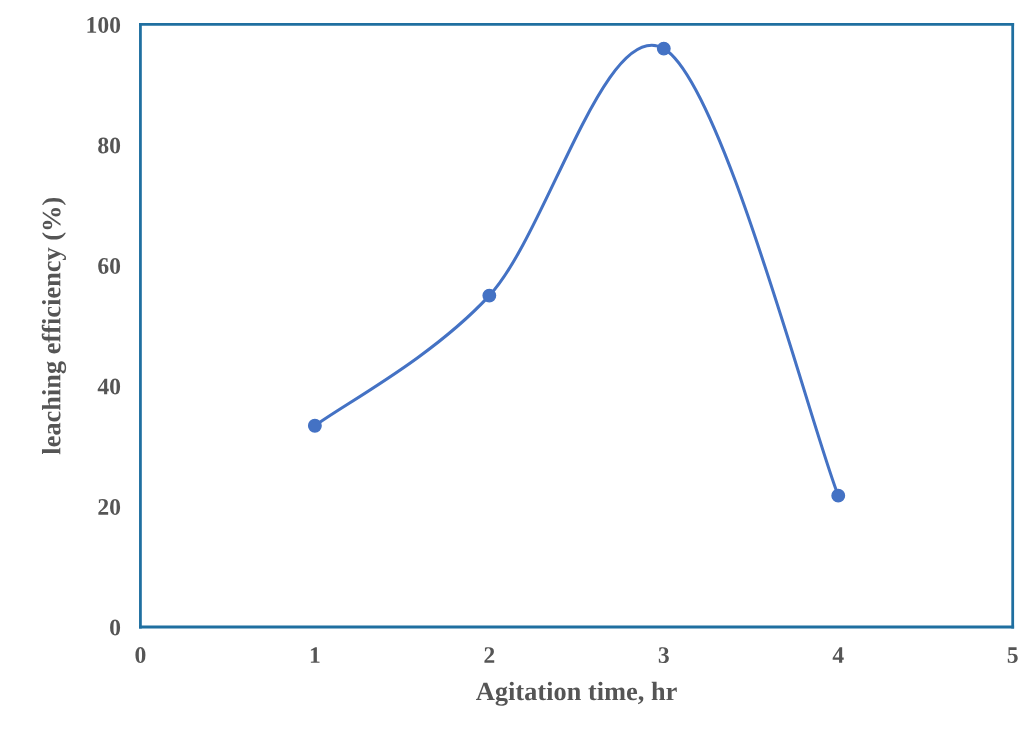  What do you see at coordinates (576, 693) in the screenshot?
I see `x-axis-title: Agitation time, hr` at bounding box center [576, 693].